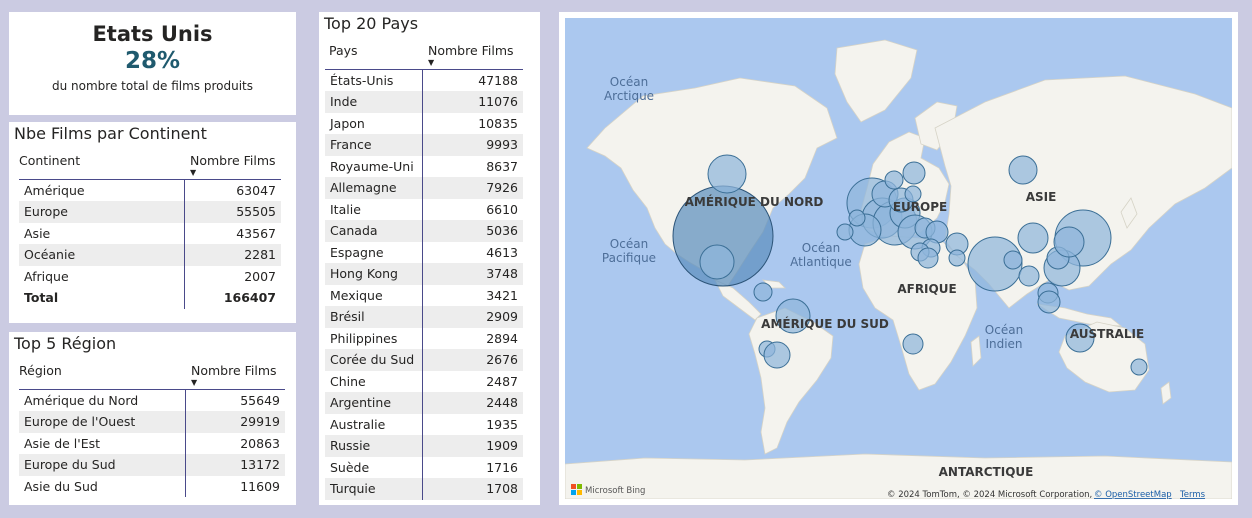 The image size is (1252, 518). I want to click on table-row: Océanie 2281, so click(150, 255).